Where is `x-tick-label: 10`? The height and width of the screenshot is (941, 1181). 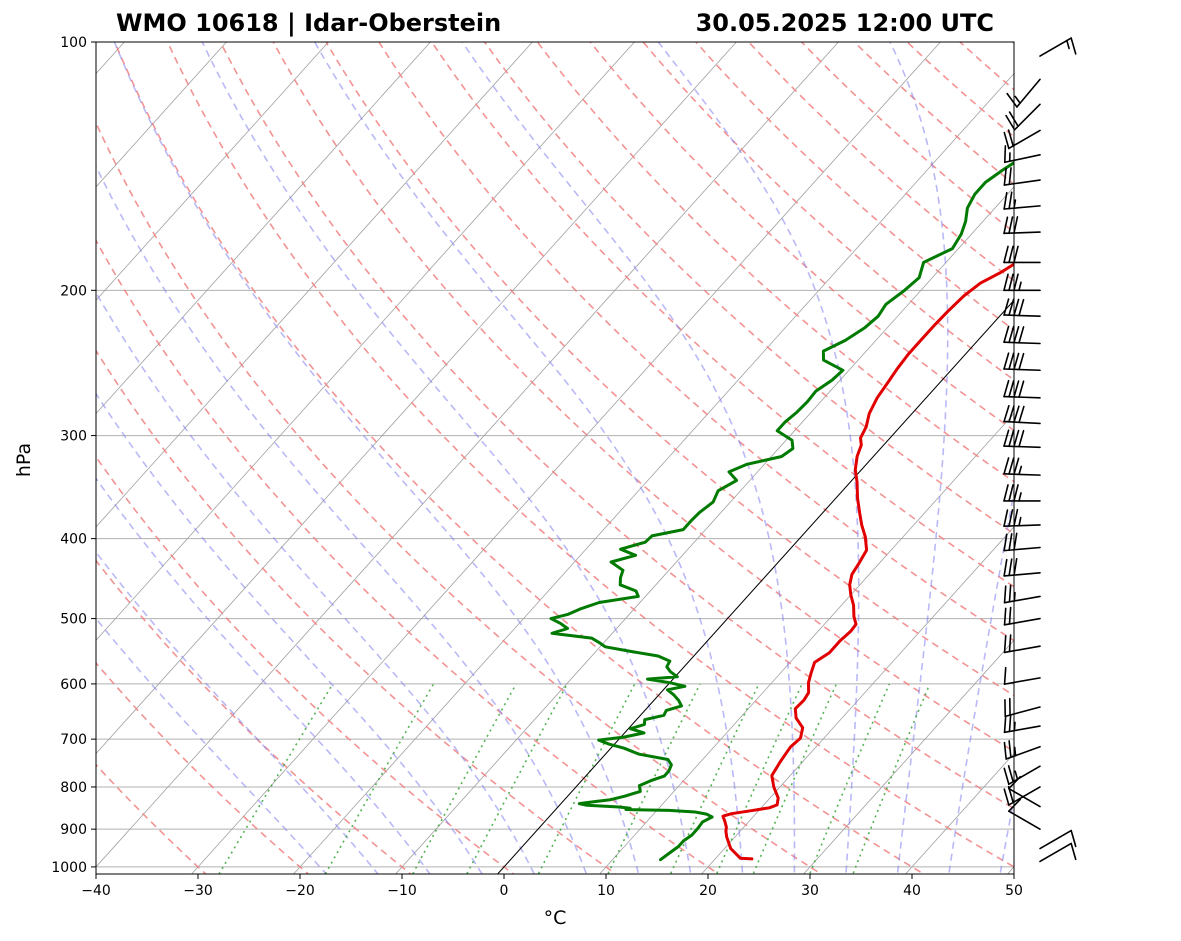 x-tick-label: 10 is located at coordinates (606, 891).